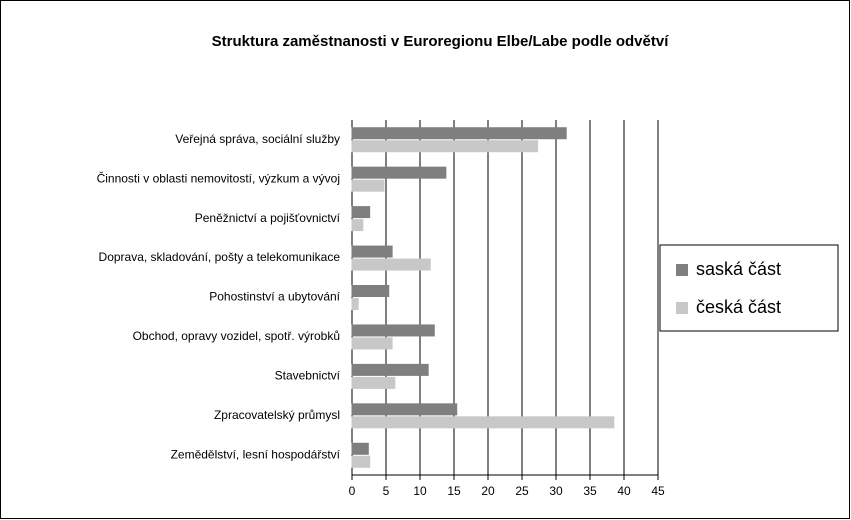 The height and width of the screenshot is (520, 851). Describe the element at coordinates (420, 491) in the screenshot. I see `x-tick-label: 10` at that location.